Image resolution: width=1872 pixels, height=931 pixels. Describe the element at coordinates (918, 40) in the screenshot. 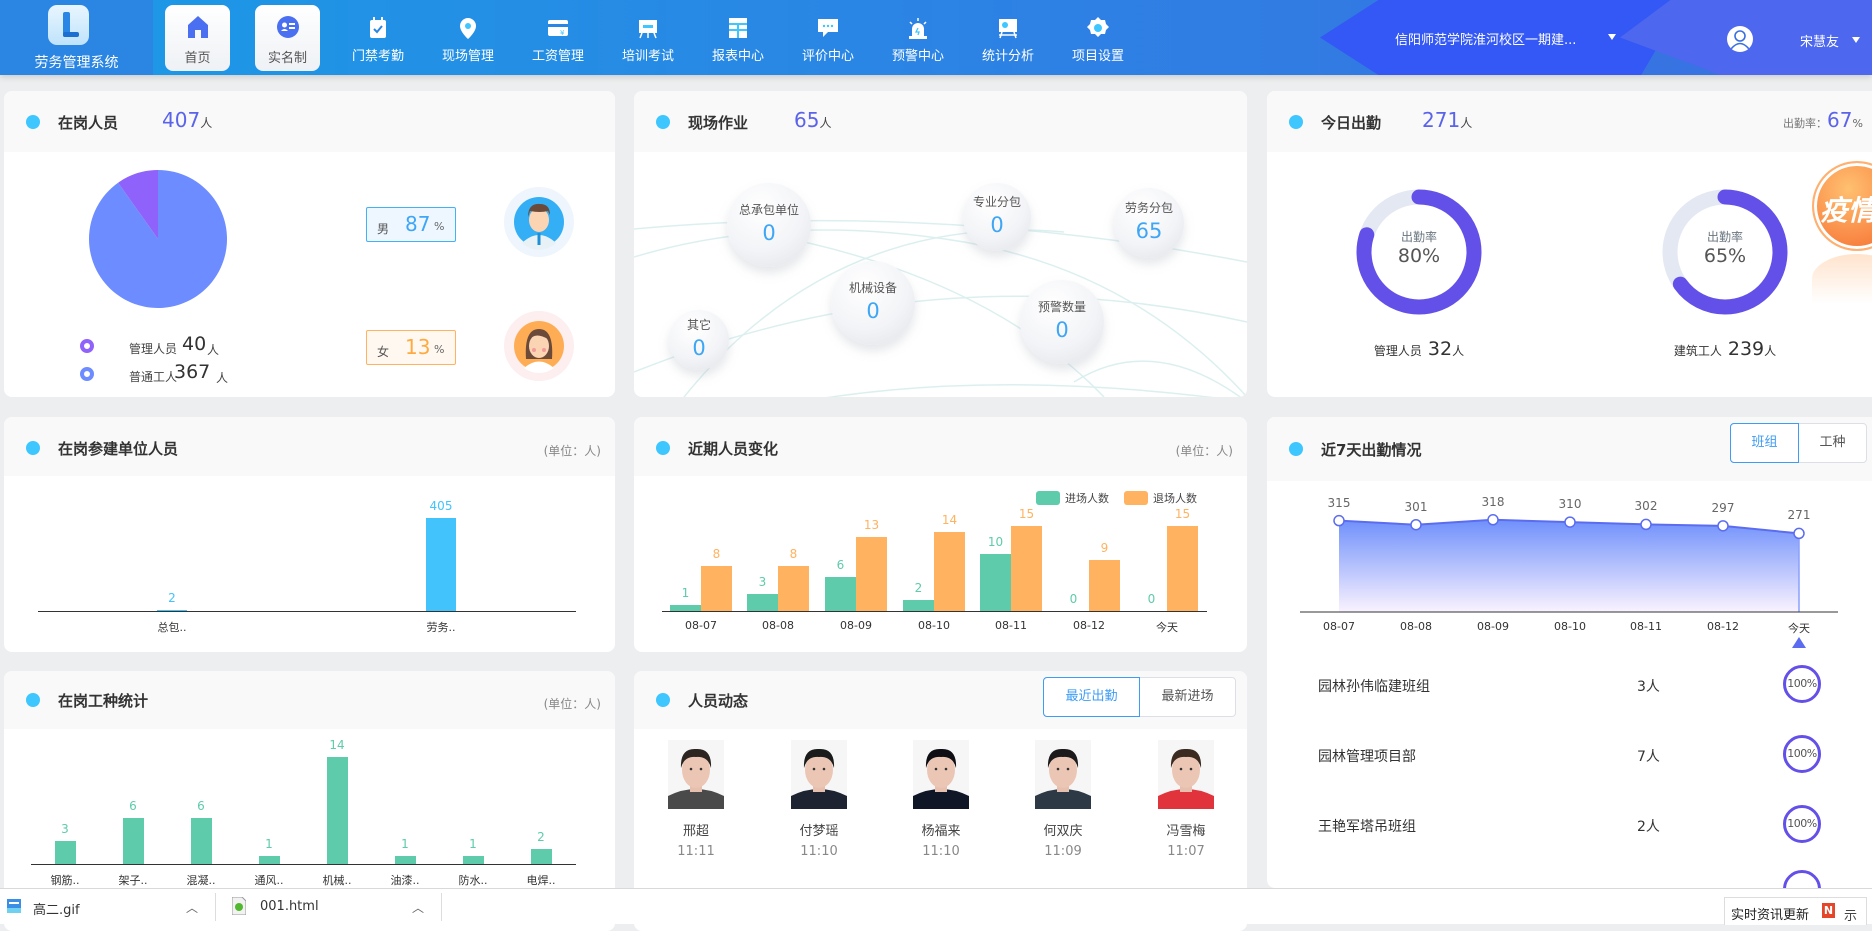

I see `nav-item: 预警中心` at that location.